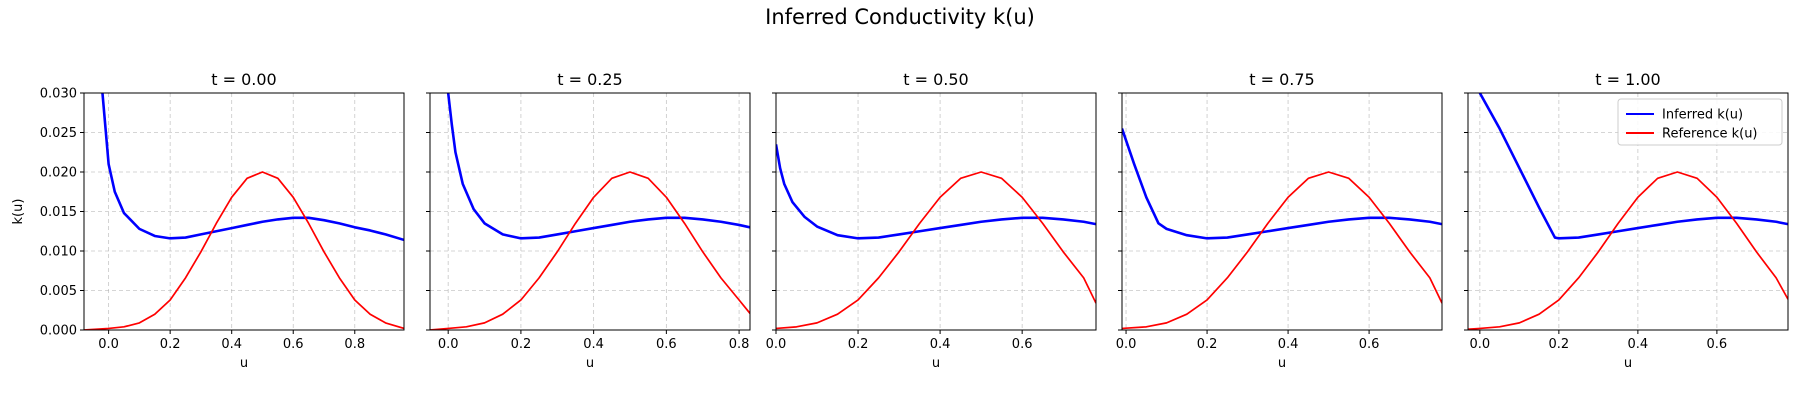 Image resolution: width=1800 pixels, height=400 pixels. What do you see at coordinates (58, 291) in the screenshot?
I see `y-tick-label: 0.005` at bounding box center [58, 291].